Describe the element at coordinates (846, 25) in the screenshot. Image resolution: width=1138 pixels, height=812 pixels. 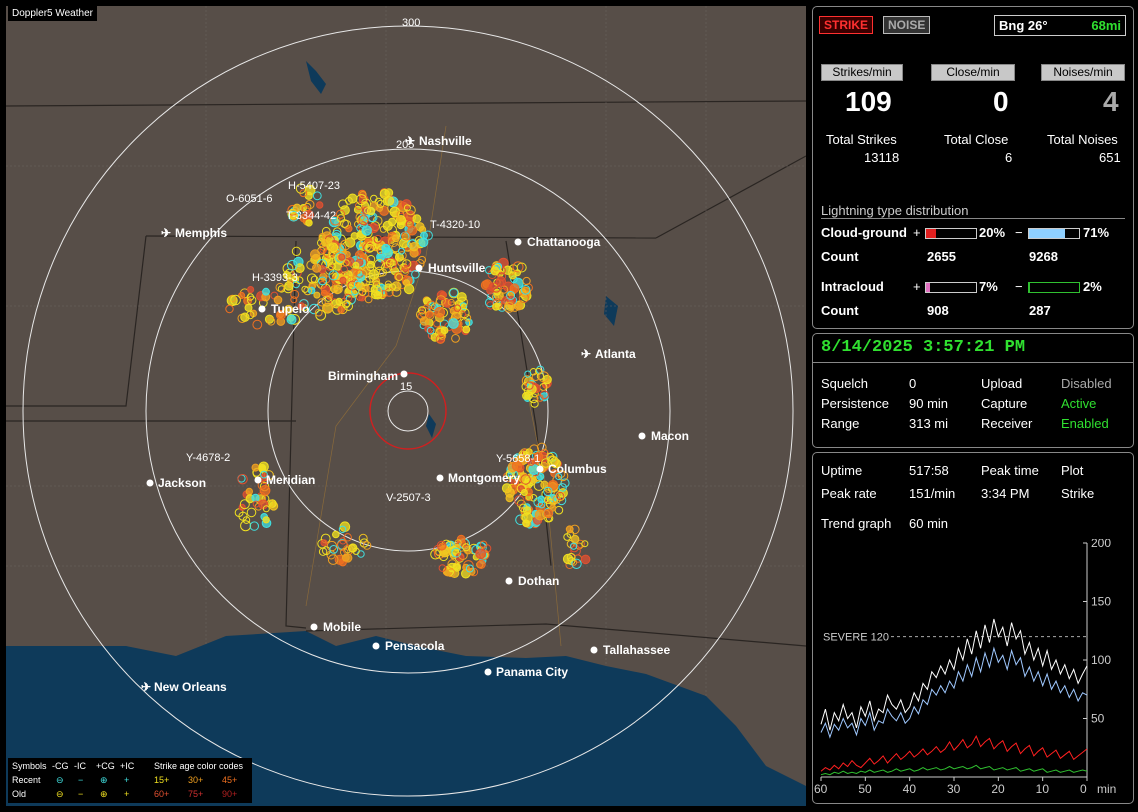
I see `strike-button: STRIKE` at that location.